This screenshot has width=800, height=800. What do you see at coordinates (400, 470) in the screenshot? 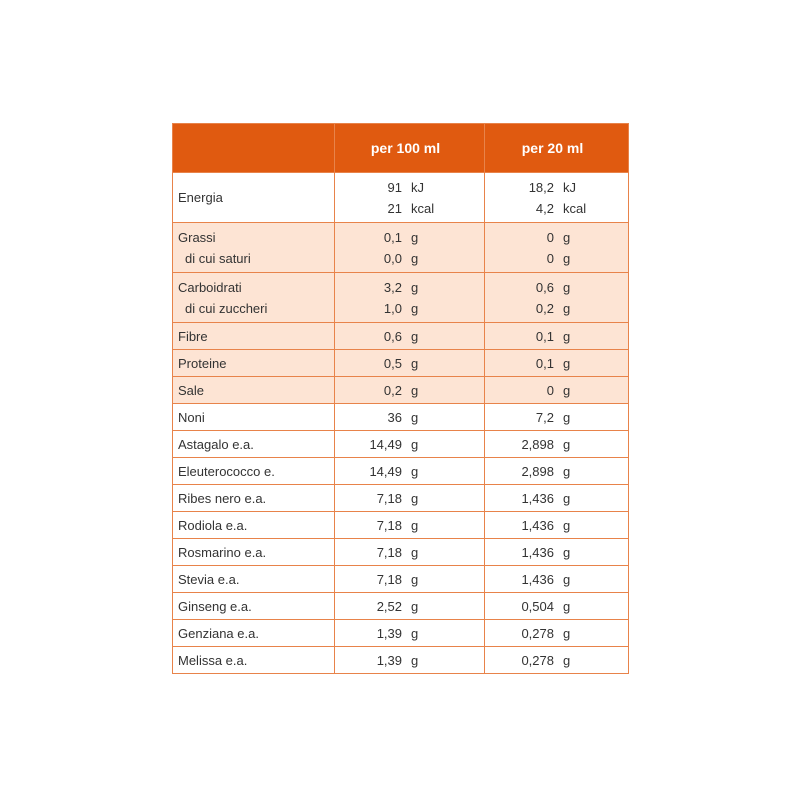
I see `table-row: Eleuterococco e. 14,49 g 2,898 g` at bounding box center [400, 470].